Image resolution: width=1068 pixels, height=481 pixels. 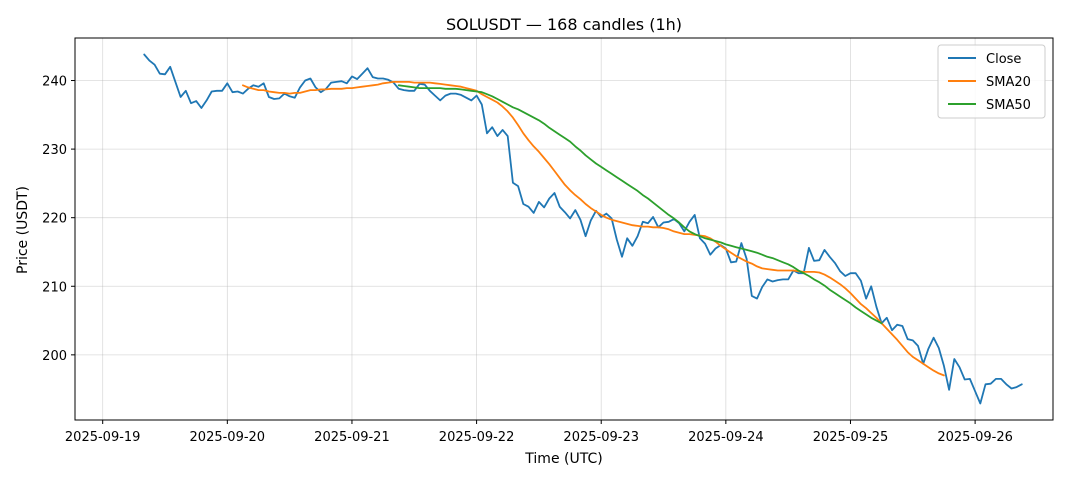 I want to click on x-tick-label: 2025-09-20, so click(x=228, y=437).